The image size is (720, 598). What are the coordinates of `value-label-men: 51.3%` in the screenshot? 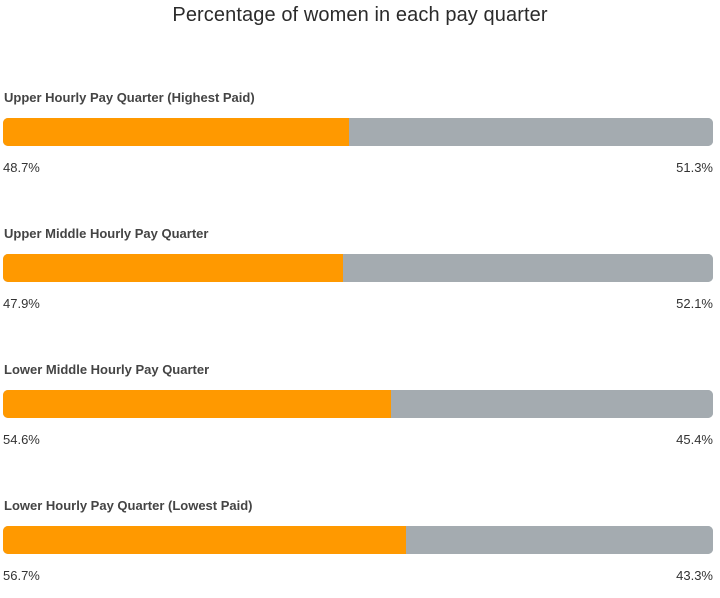 It's located at (694, 167).